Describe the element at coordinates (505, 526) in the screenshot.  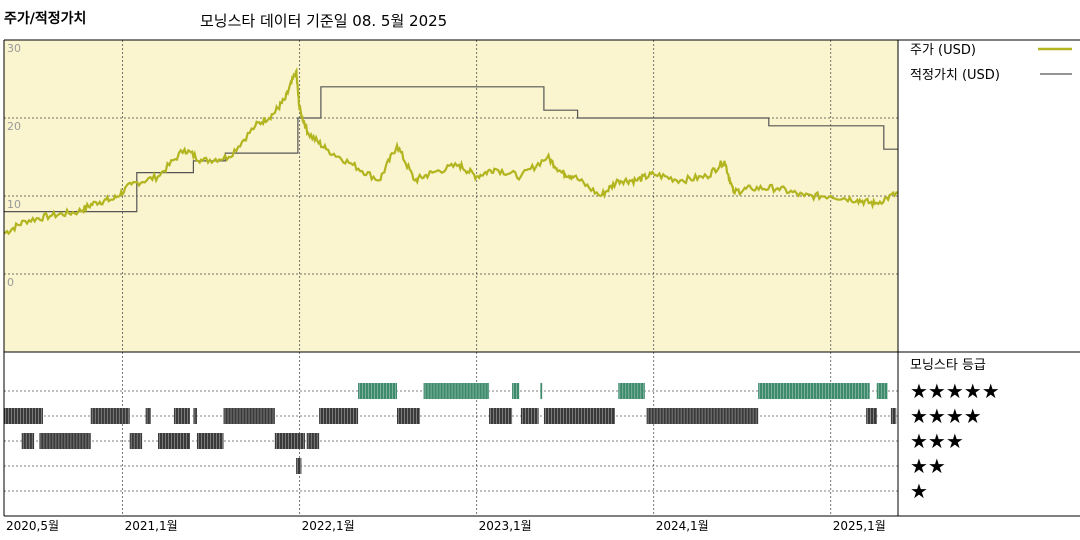
I see `x-tick-label: 2023,1월` at that location.